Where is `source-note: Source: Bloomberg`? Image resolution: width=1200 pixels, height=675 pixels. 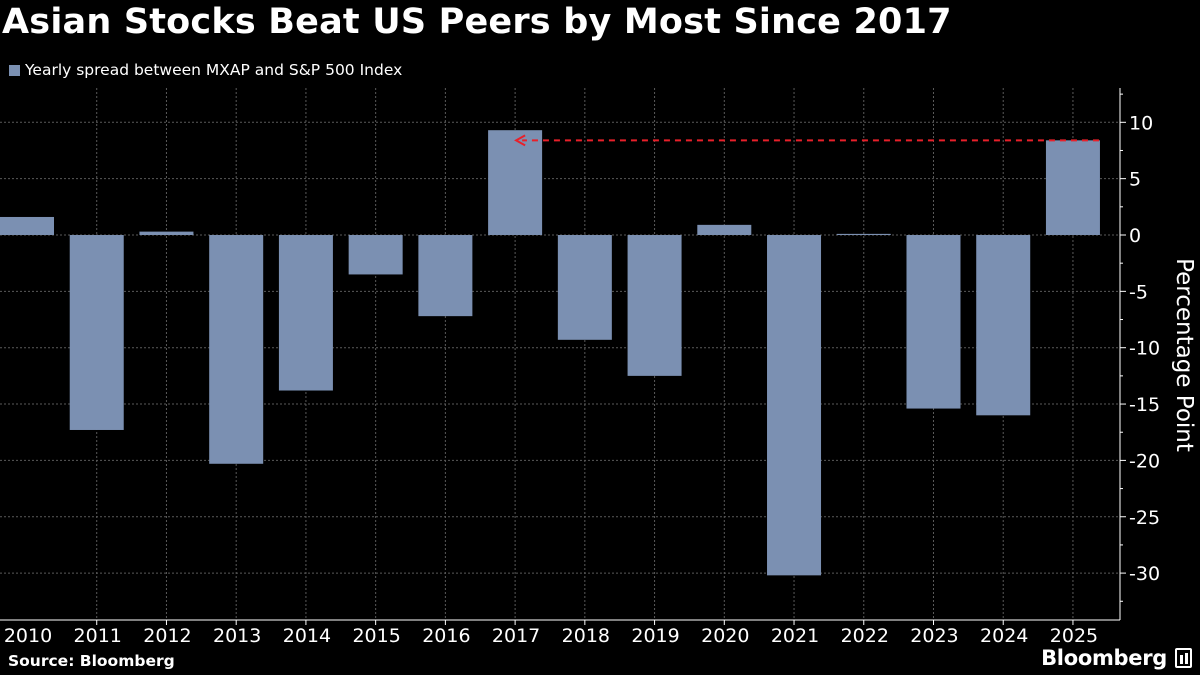
source-note: Source: Bloomberg is located at coordinates (91, 661).